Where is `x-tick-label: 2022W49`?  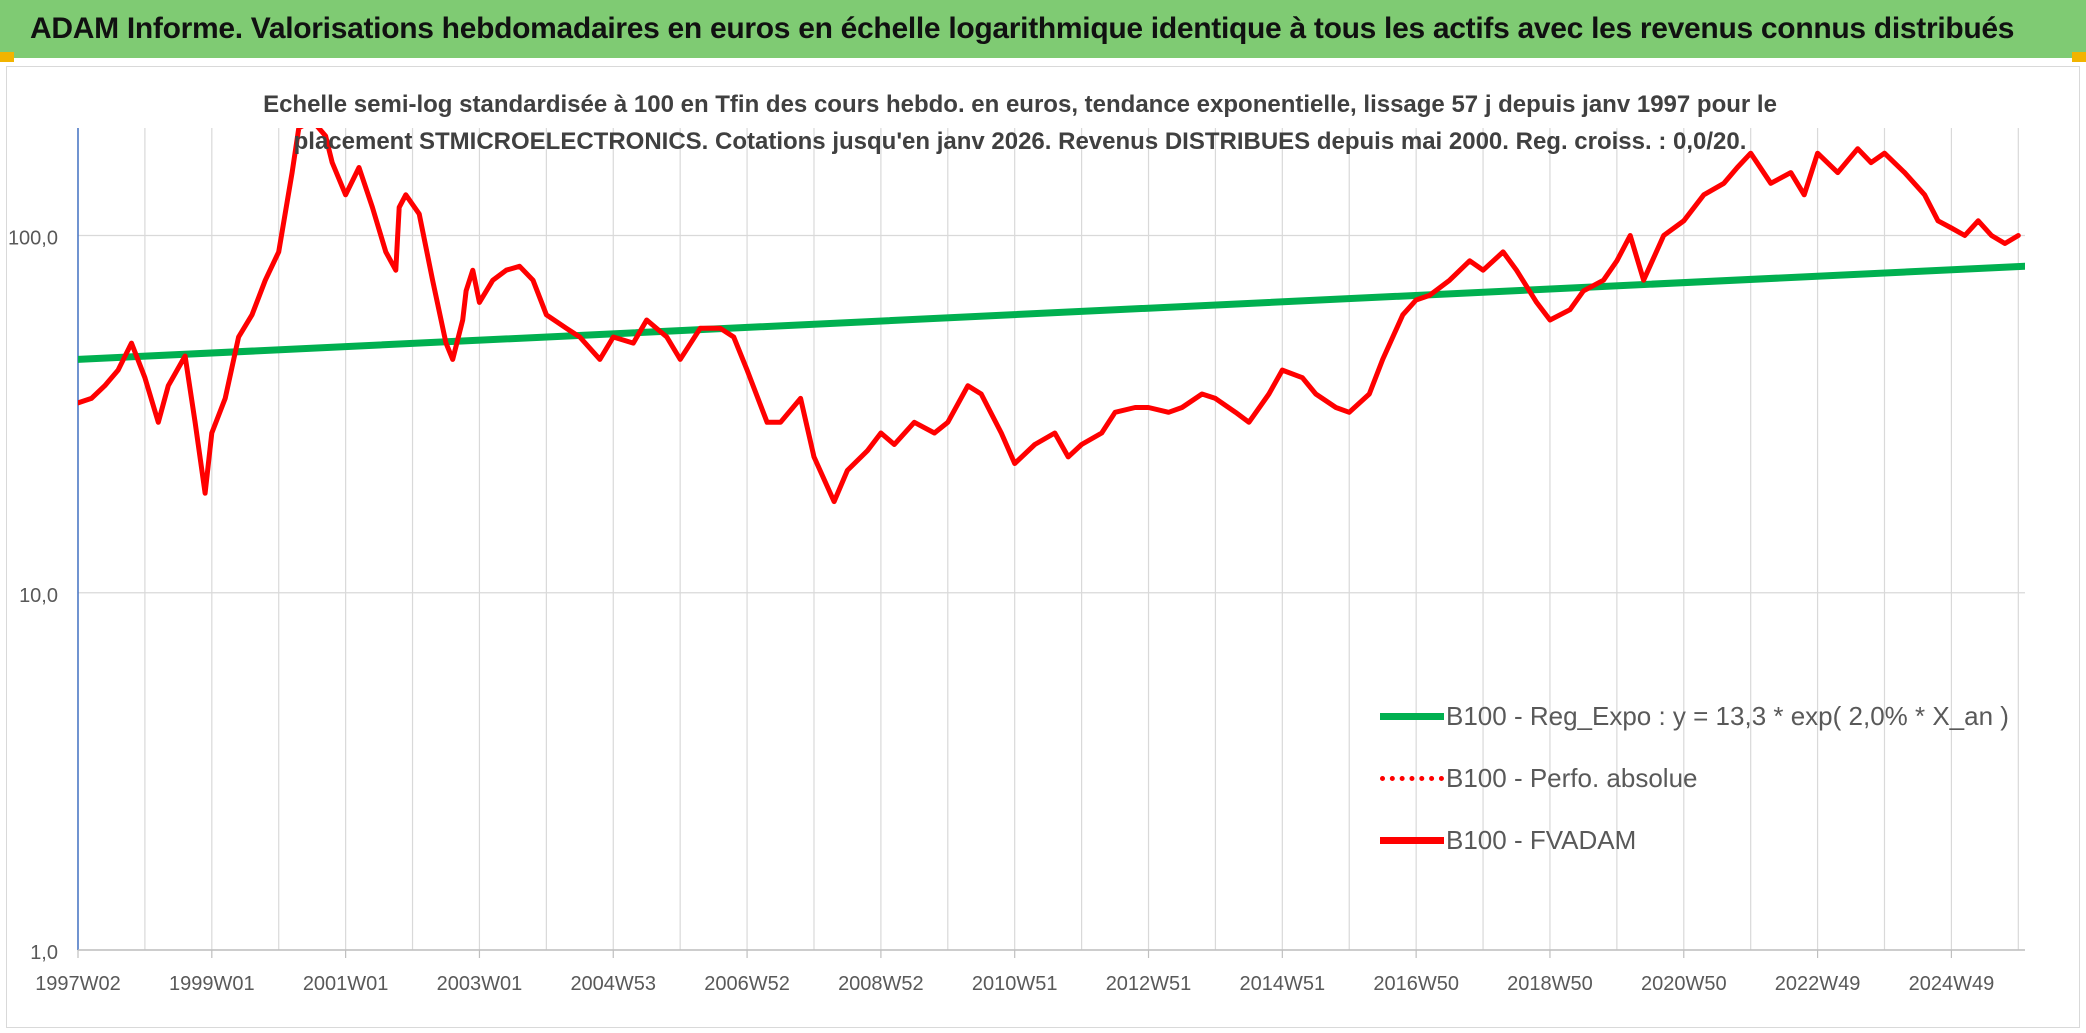 x-tick-label: 2022W49 is located at coordinates (1818, 984).